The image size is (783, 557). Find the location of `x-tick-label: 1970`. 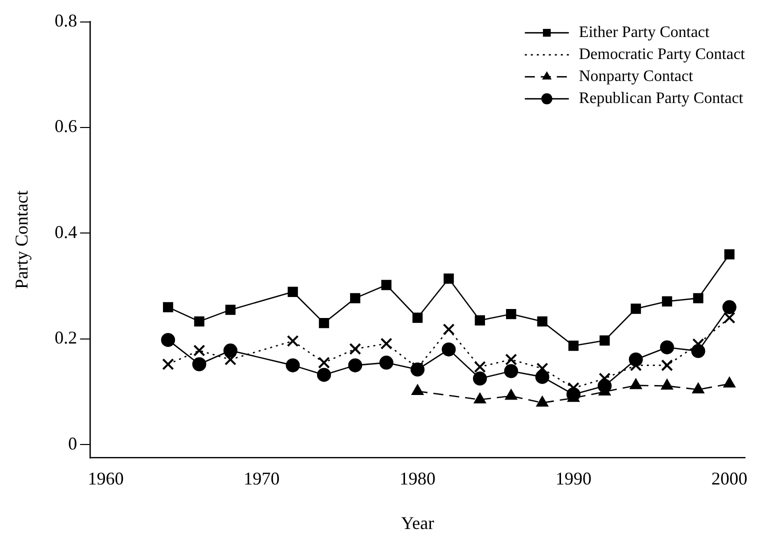

x-tick-label: 1970 is located at coordinates (262, 478).